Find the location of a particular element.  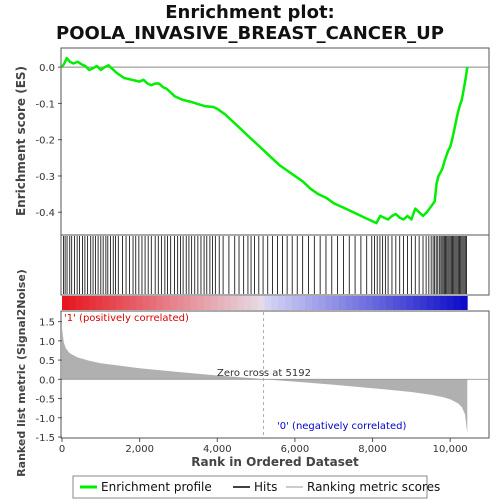

hits-panel is located at coordinates (265, 265).